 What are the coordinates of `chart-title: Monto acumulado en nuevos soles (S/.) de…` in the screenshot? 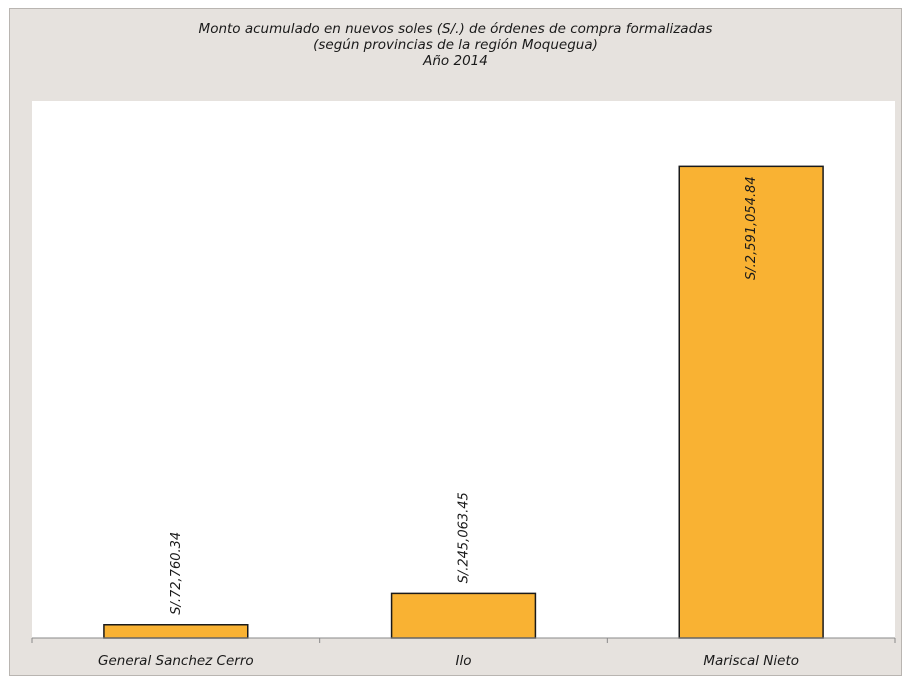 It's located at (455, 29).